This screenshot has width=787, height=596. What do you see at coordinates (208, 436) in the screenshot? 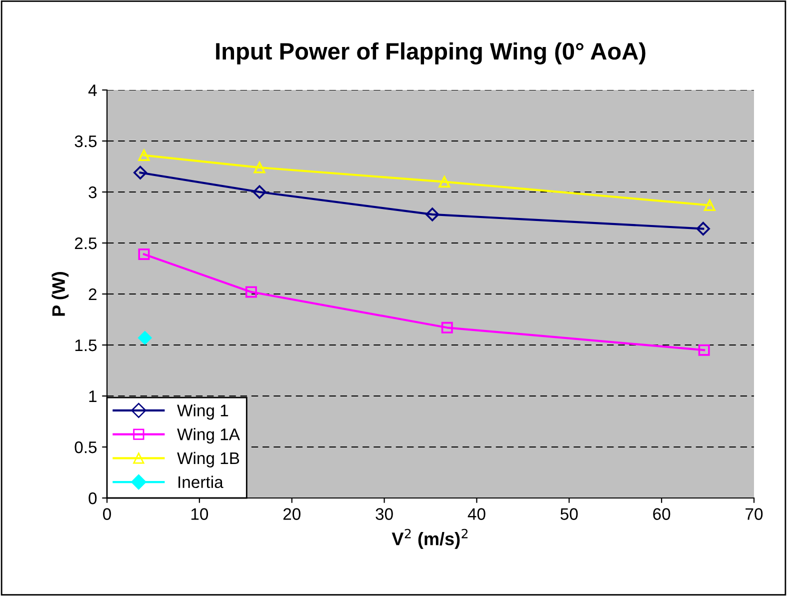
I see `legend-label: Wing 1A` at bounding box center [208, 436].